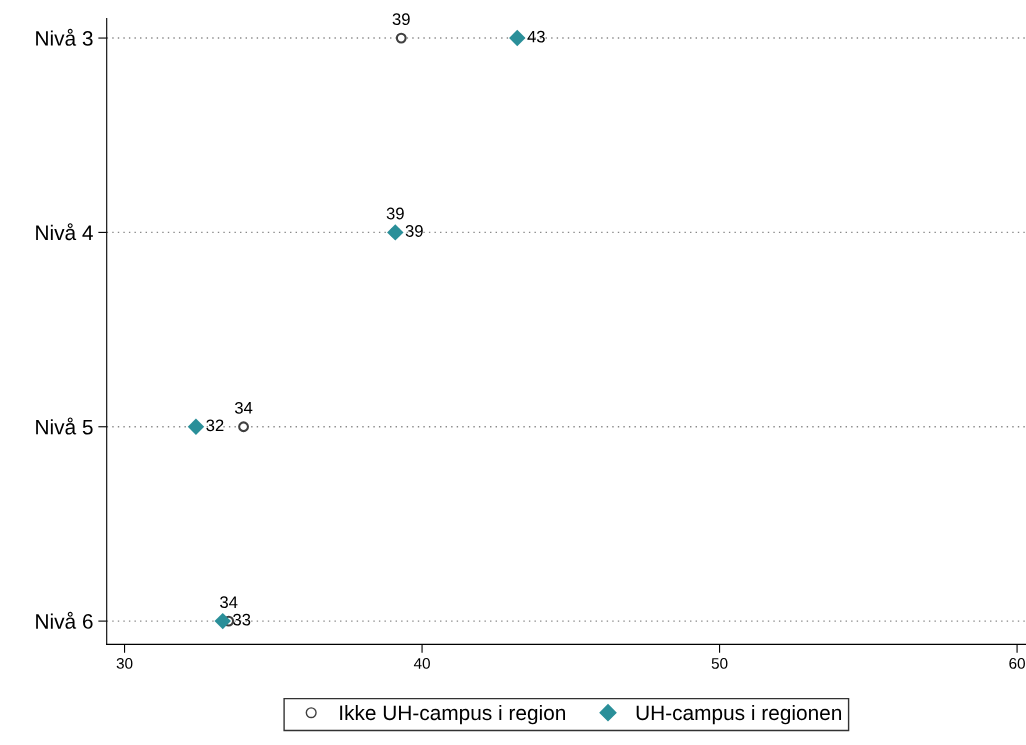 This screenshot has height=745, width=1026. What do you see at coordinates (1017, 663) in the screenshot?
I see `x-tick-label: 60` at bounding box center [1017, 663].